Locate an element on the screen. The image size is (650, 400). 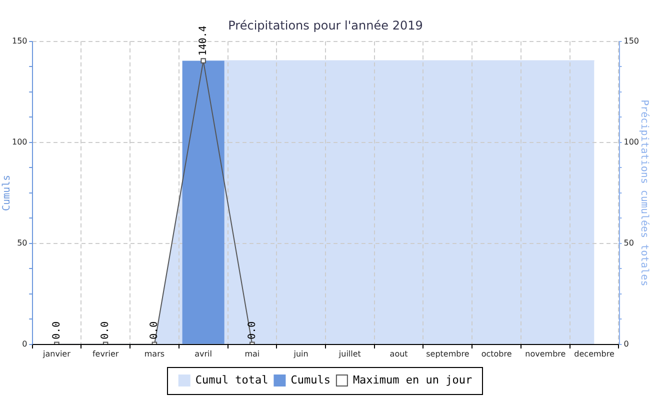
x-tick-label: mai is located at coordinates (252, 353).